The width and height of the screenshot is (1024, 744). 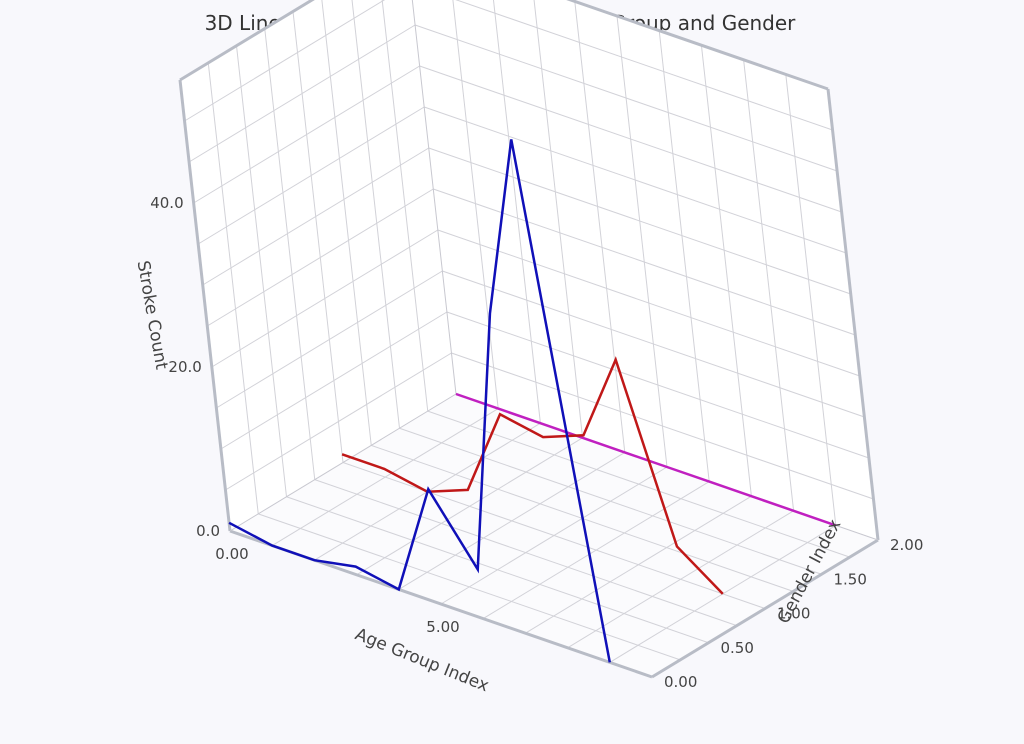 I want to click on back-corner-edge, so click(x=434, y=197).